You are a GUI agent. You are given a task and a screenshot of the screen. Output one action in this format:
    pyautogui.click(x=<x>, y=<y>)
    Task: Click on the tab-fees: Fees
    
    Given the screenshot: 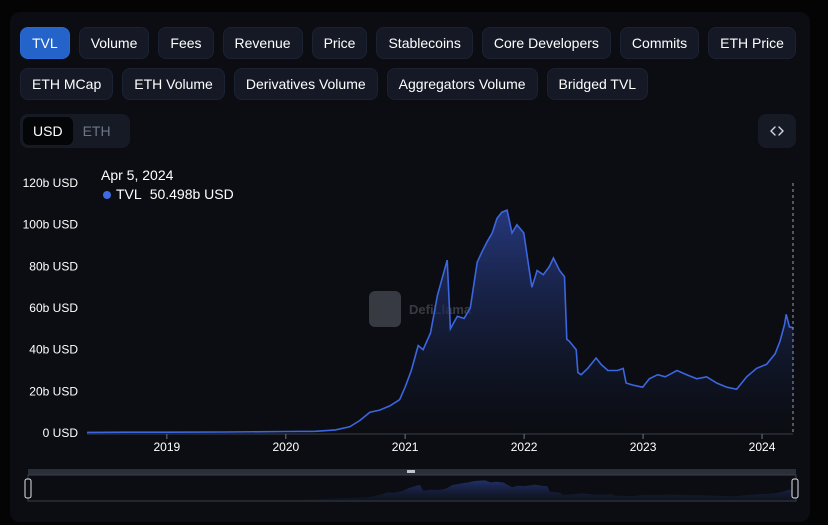 What is the action you would take?
    pyautogui.click(x=186, y=43)
    